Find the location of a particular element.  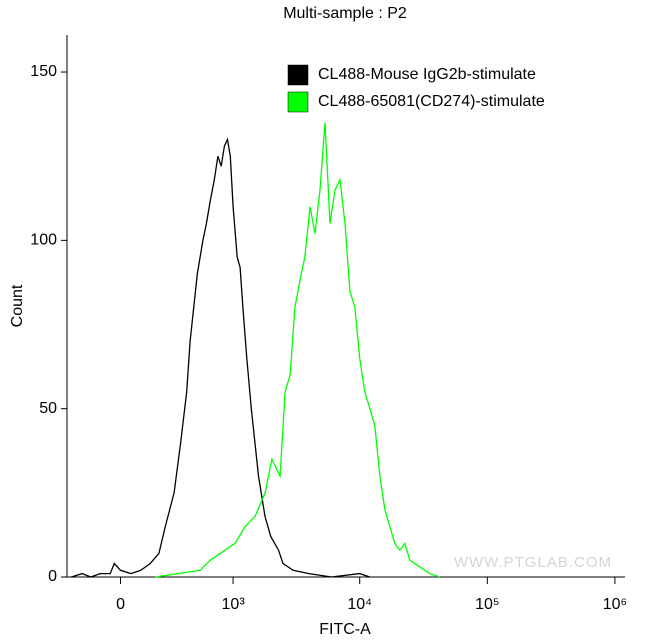

x-tick-label: 0 is located at coordinates (120, 604).